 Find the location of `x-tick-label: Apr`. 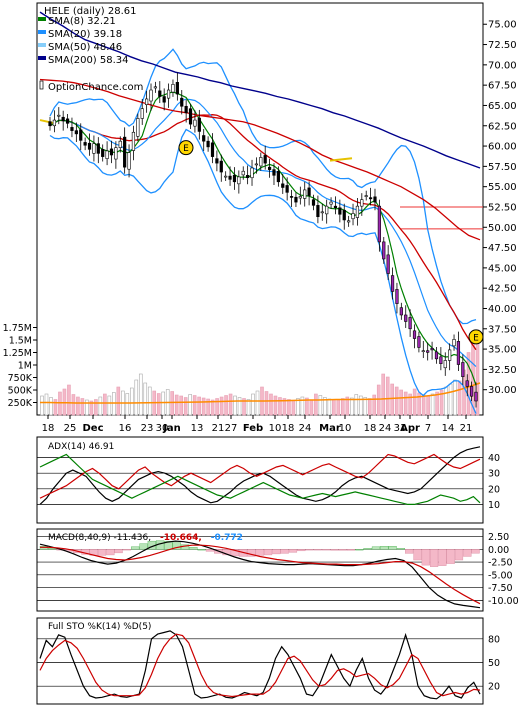

x-tick-label: Apr is located at coordinates (410, 428).